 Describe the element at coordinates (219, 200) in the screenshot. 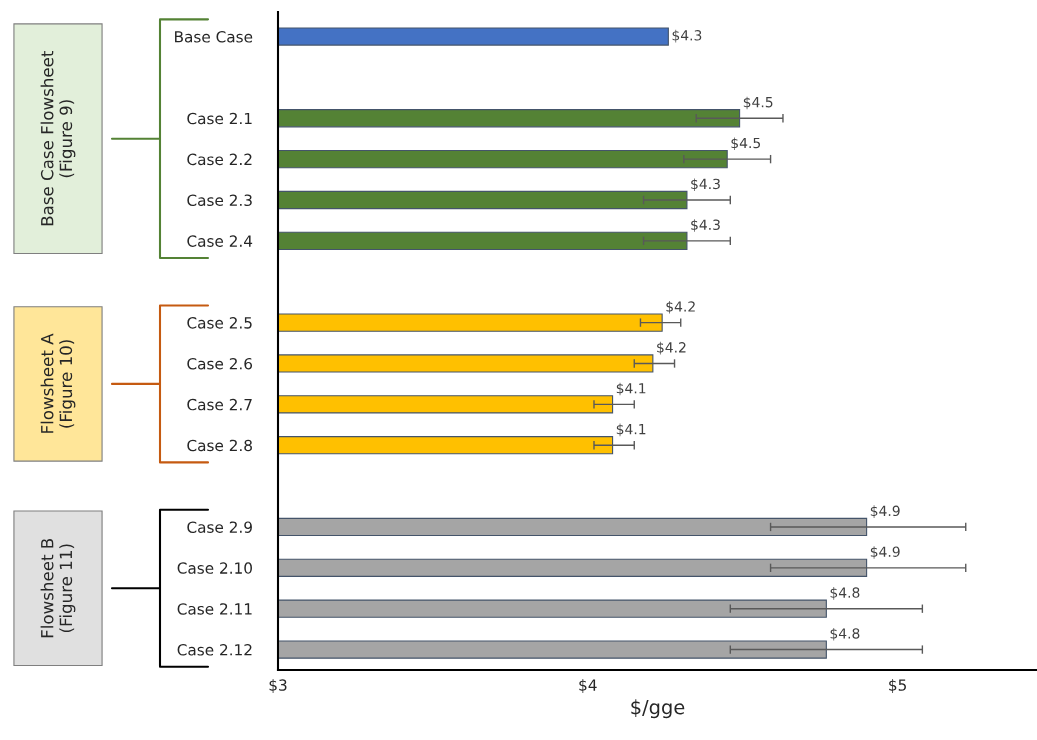

I see `y-tick-label: Case 2.3` at that location.